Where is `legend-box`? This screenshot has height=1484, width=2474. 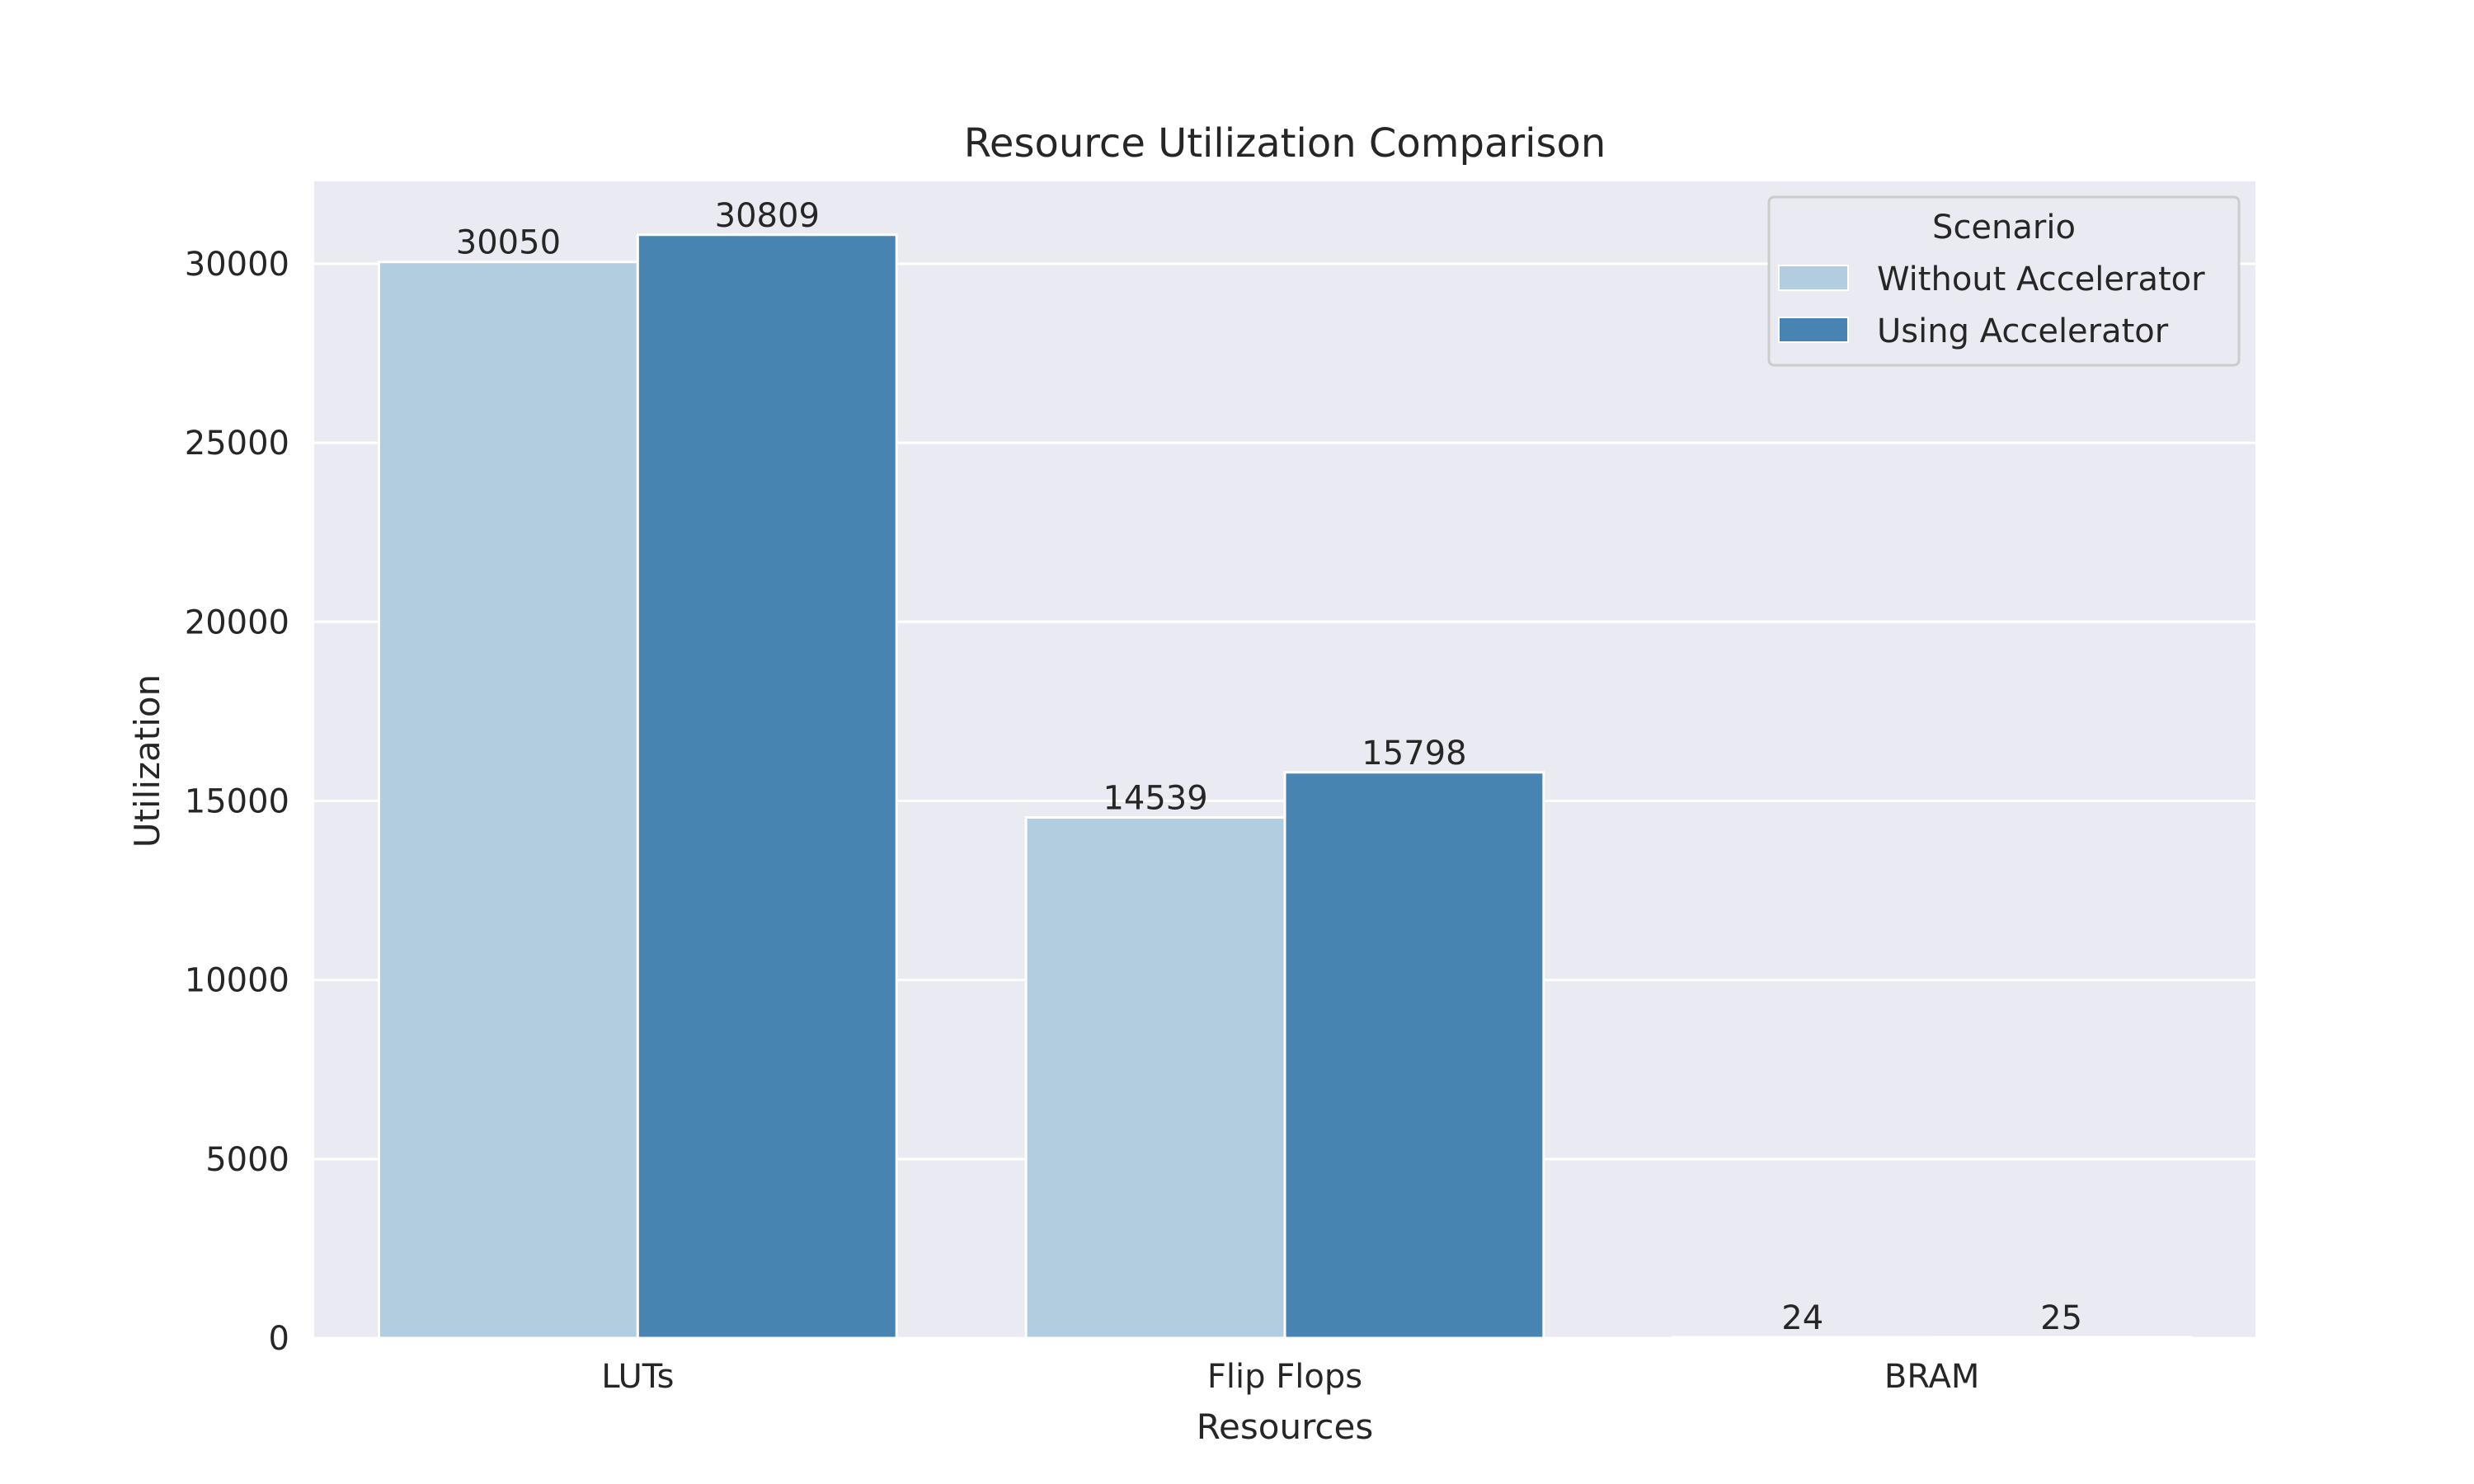 legend-box is located at coordinates (2004, 281).